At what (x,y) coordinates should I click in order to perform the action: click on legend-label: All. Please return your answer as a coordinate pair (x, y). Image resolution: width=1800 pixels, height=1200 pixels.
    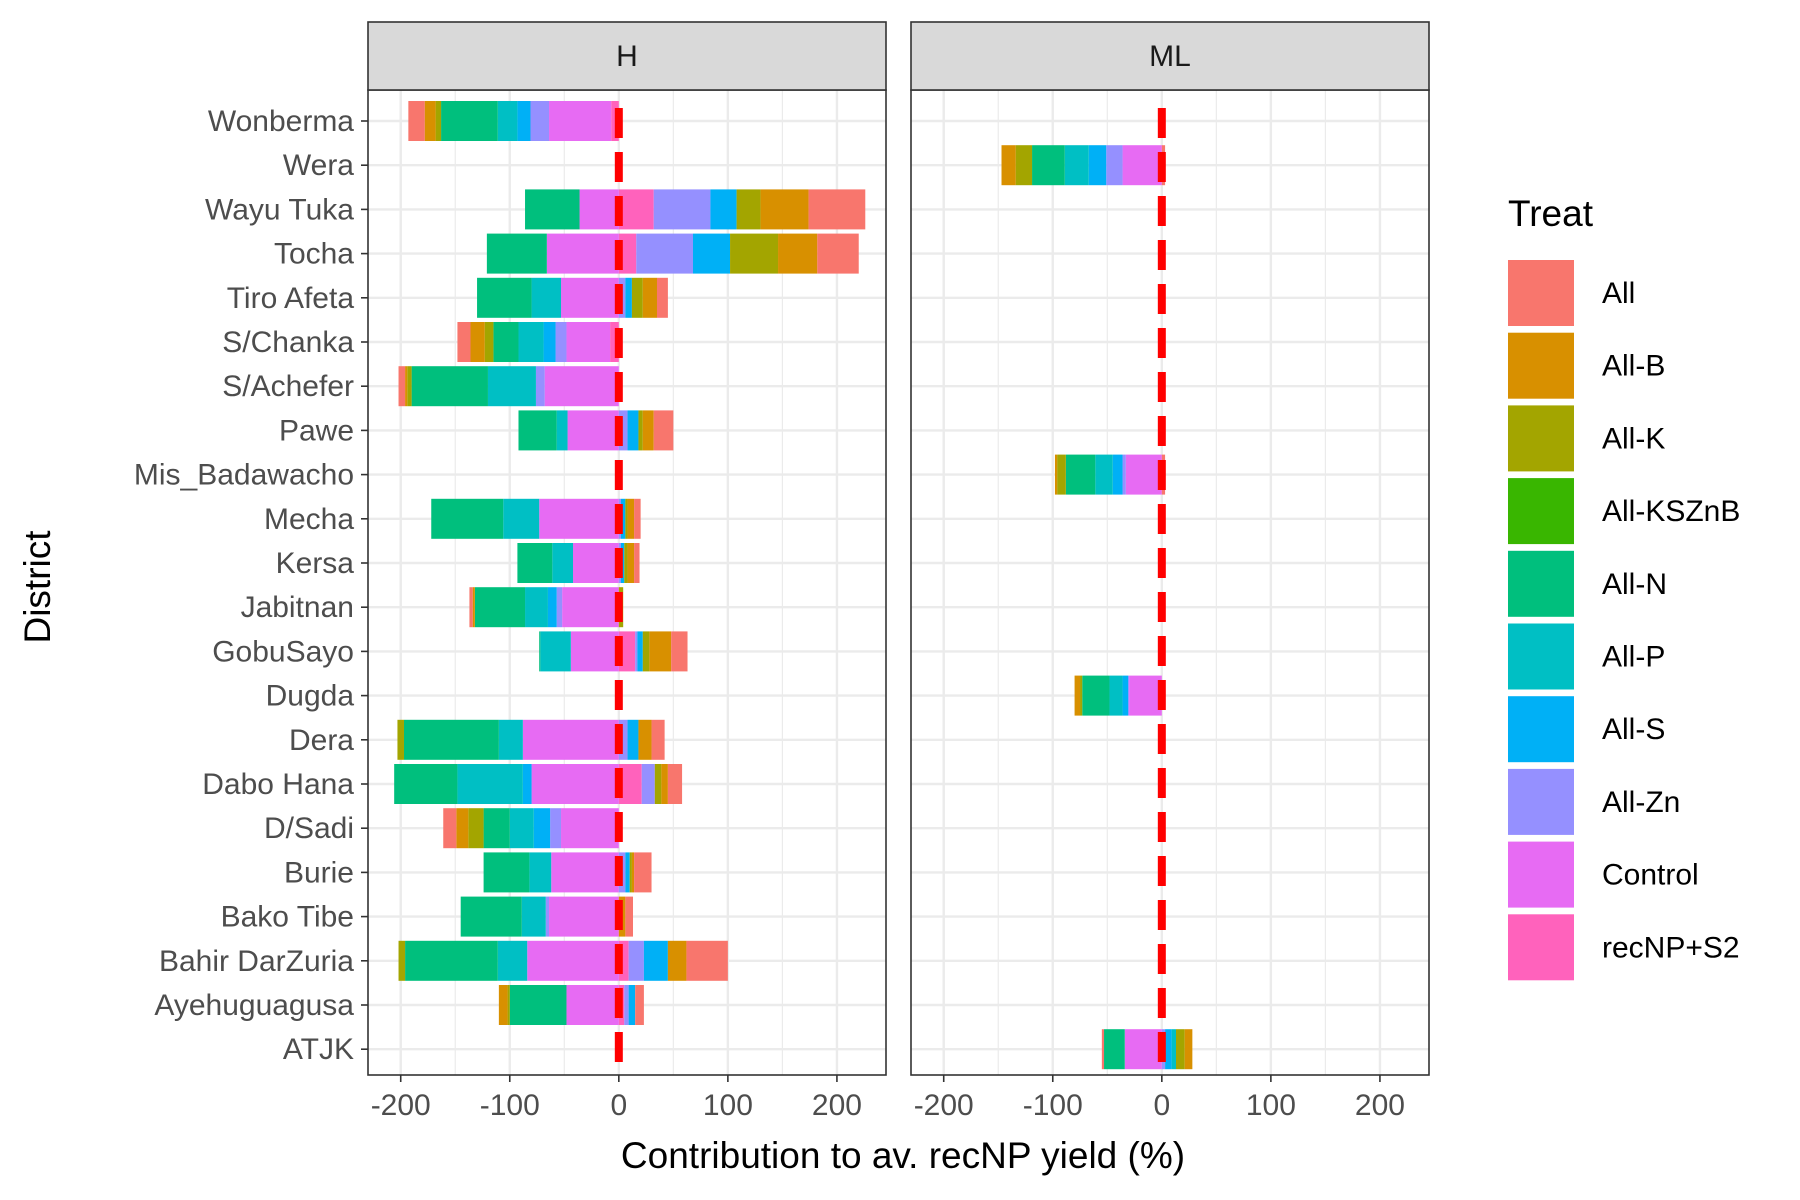
    Looking at the image, I should click on (1618, 293).